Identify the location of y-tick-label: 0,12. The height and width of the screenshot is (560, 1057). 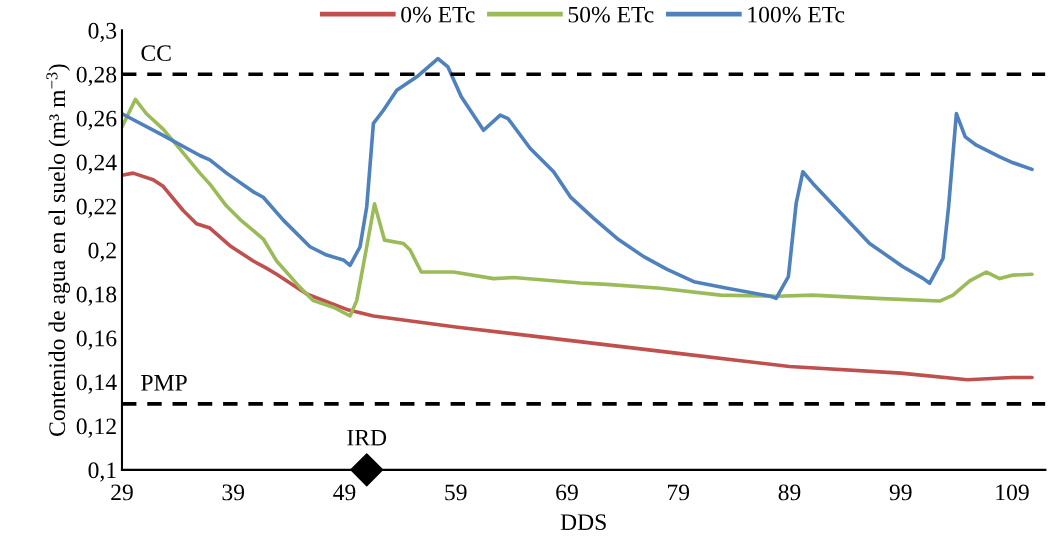
(96, 428).